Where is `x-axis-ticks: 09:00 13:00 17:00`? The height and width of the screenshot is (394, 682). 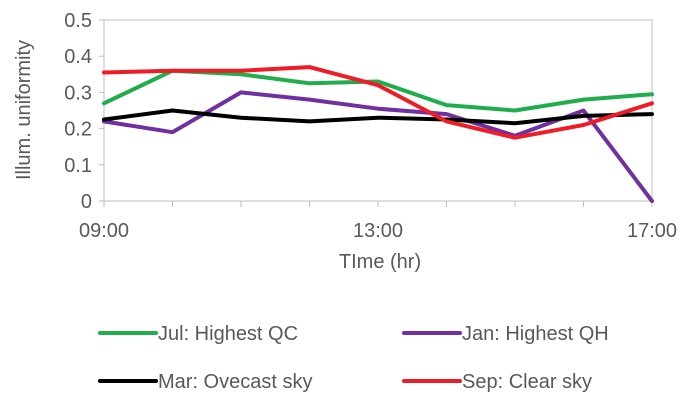 x-axis-ticks: 09:00 13:00 17:00 is located at coordinates (378, 221).